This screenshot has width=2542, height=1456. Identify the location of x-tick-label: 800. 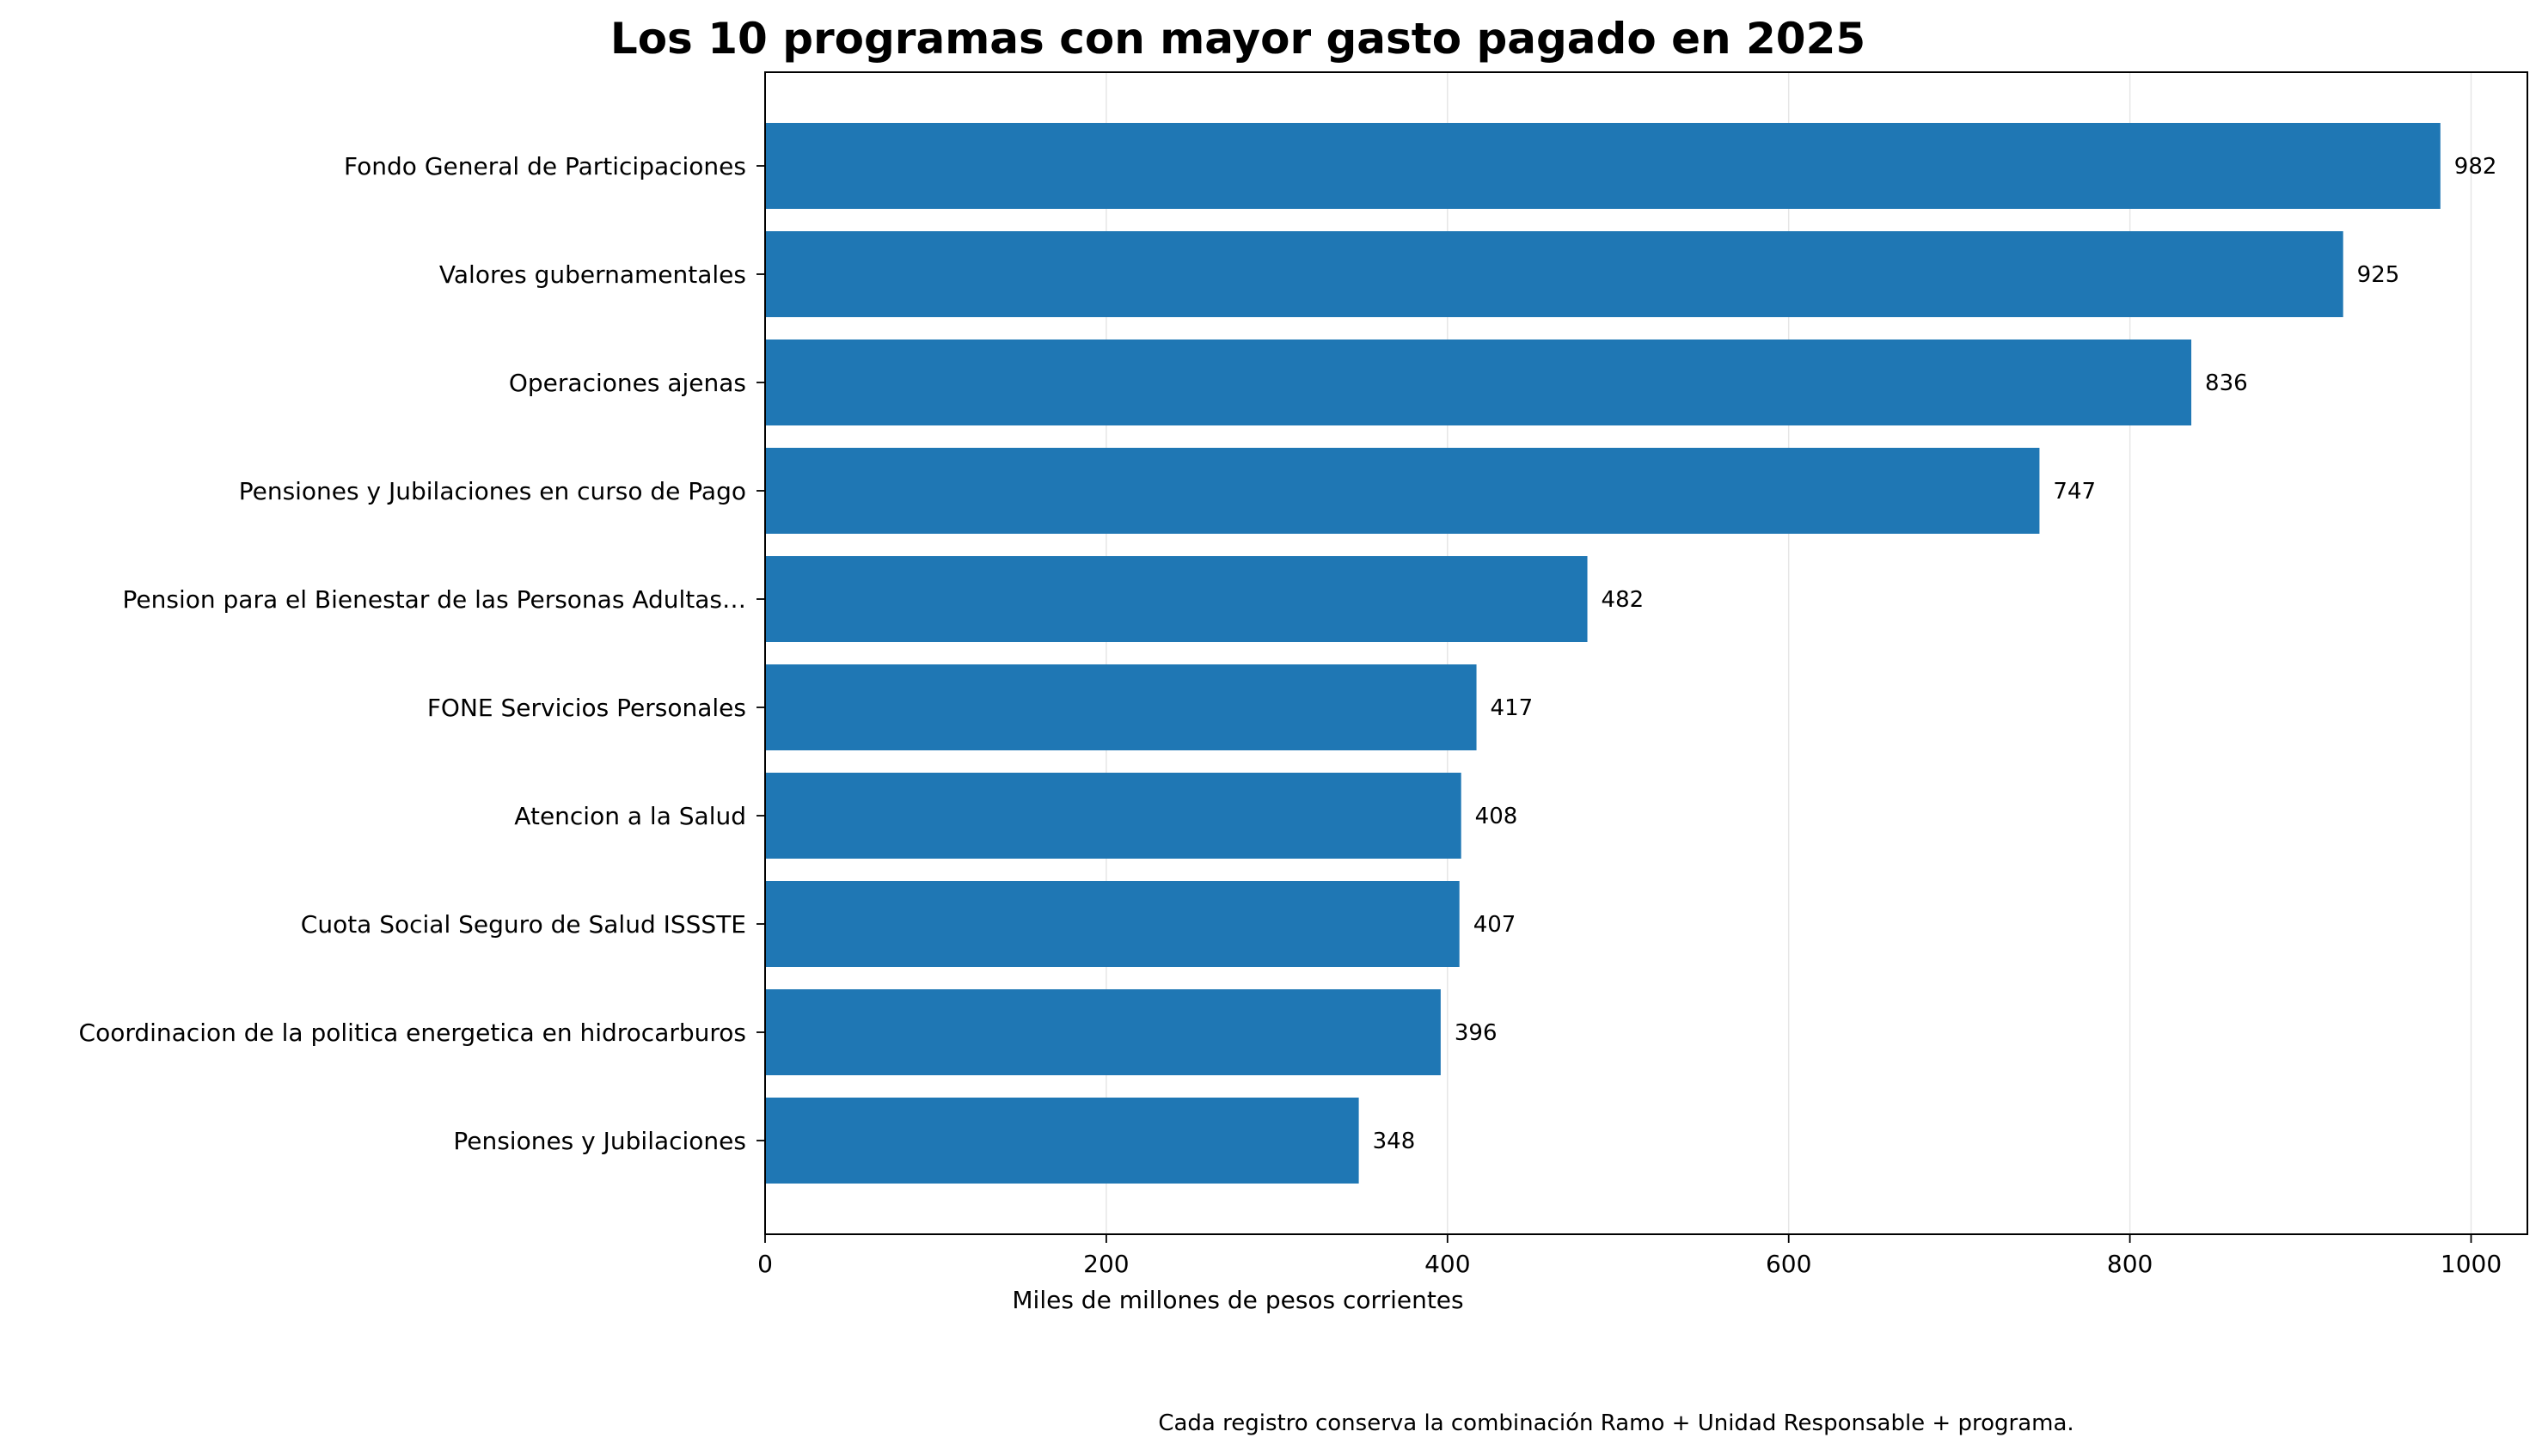
(2130, 1264).